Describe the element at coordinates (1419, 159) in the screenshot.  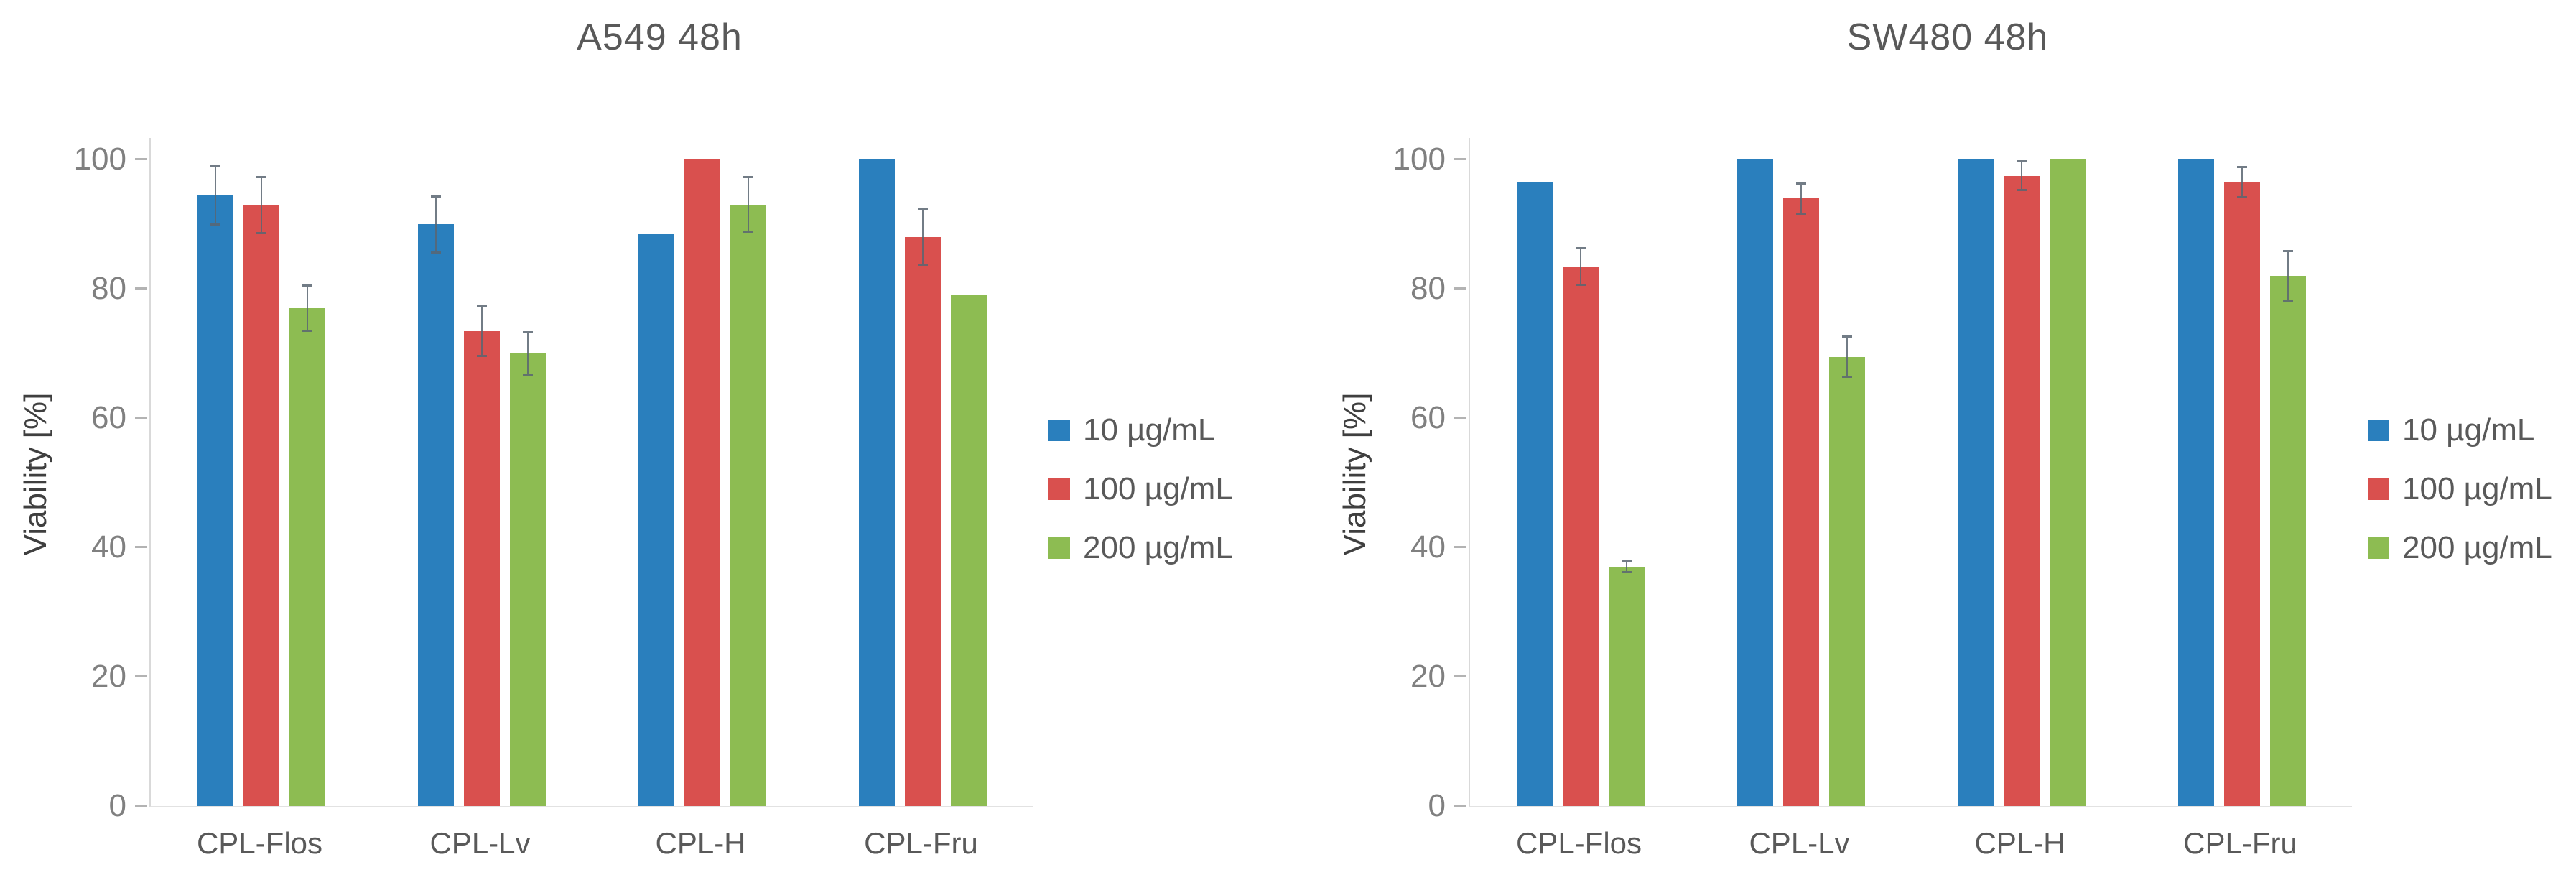
I see `y-tick-label: 100` at that location.